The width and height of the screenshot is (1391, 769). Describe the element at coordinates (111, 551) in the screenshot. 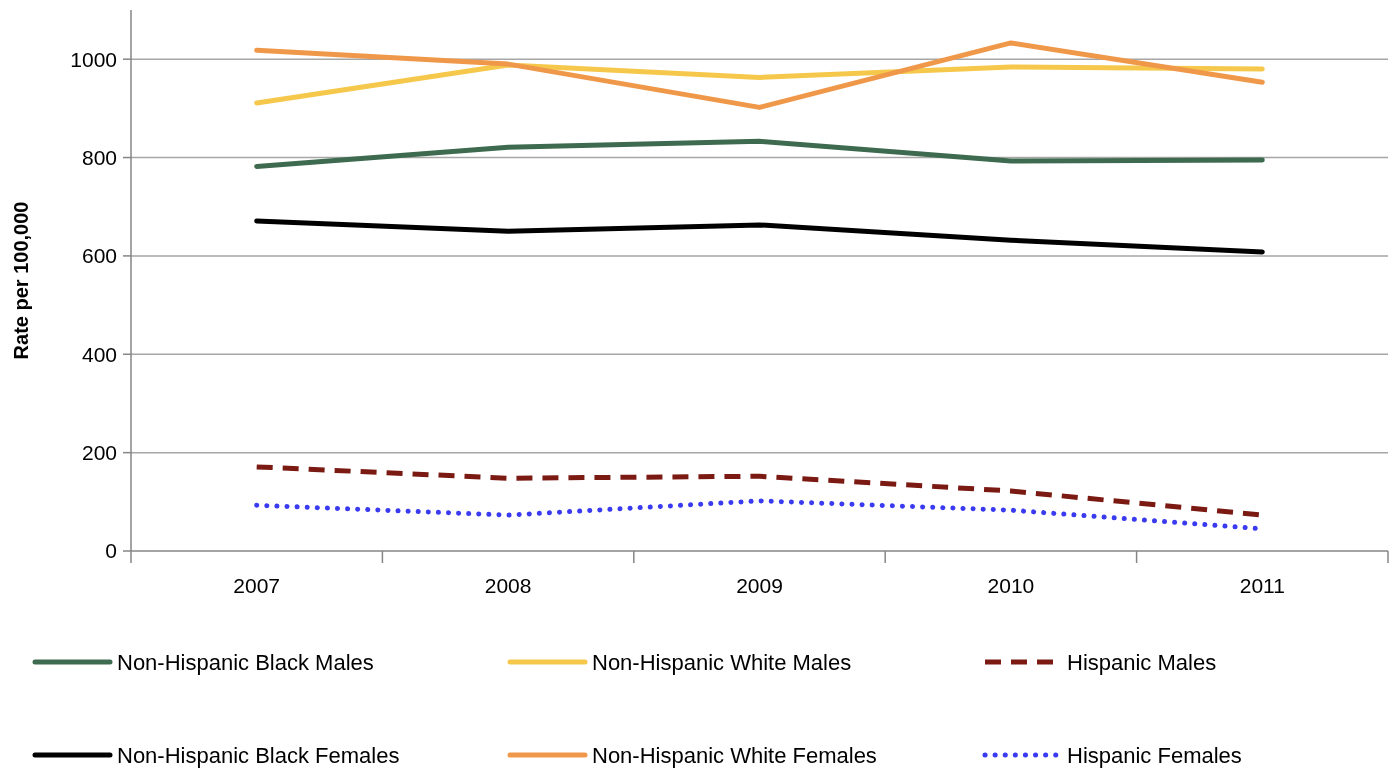

I see `y-tick-label: 0` at that location.